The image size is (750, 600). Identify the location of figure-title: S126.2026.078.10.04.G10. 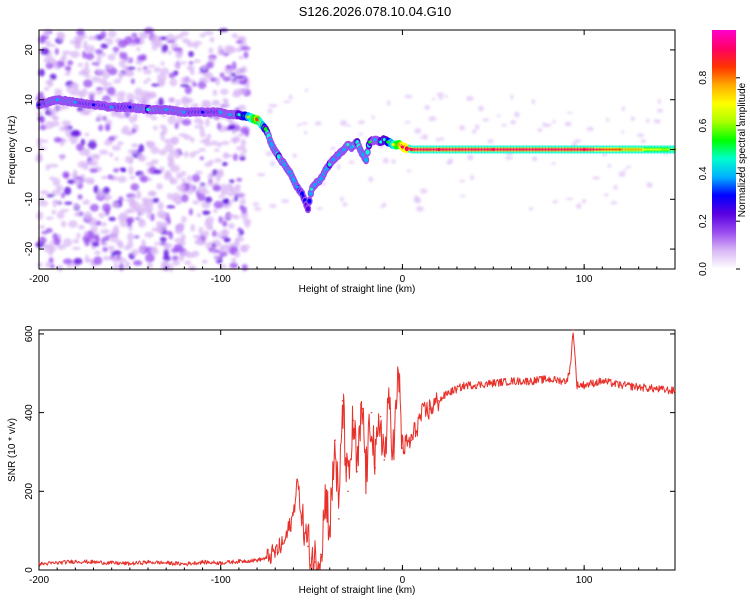
(375, 11).